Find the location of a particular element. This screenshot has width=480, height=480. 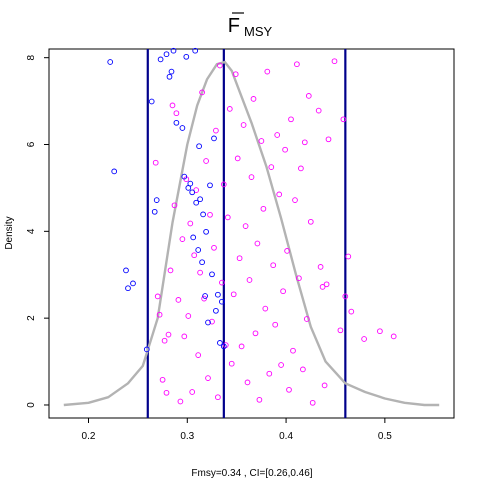

x-tick-label-3: 0.5 is located at coordinates (385, 436).